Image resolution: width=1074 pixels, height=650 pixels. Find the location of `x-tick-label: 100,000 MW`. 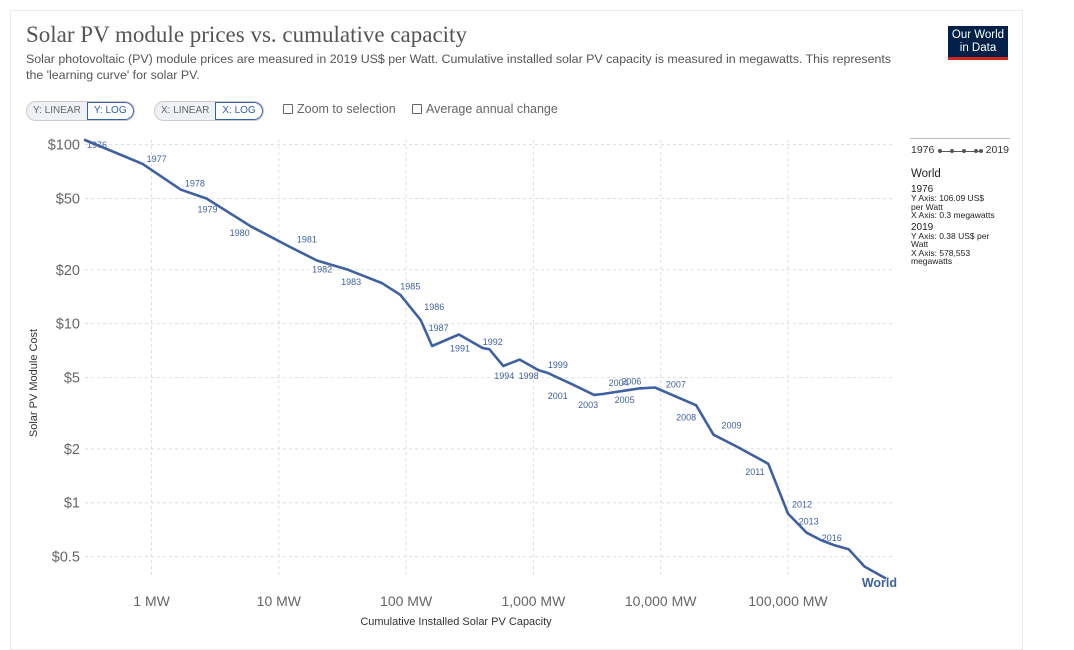

x-tick-label: 100,000 MW is located at coordinates (788, 601).